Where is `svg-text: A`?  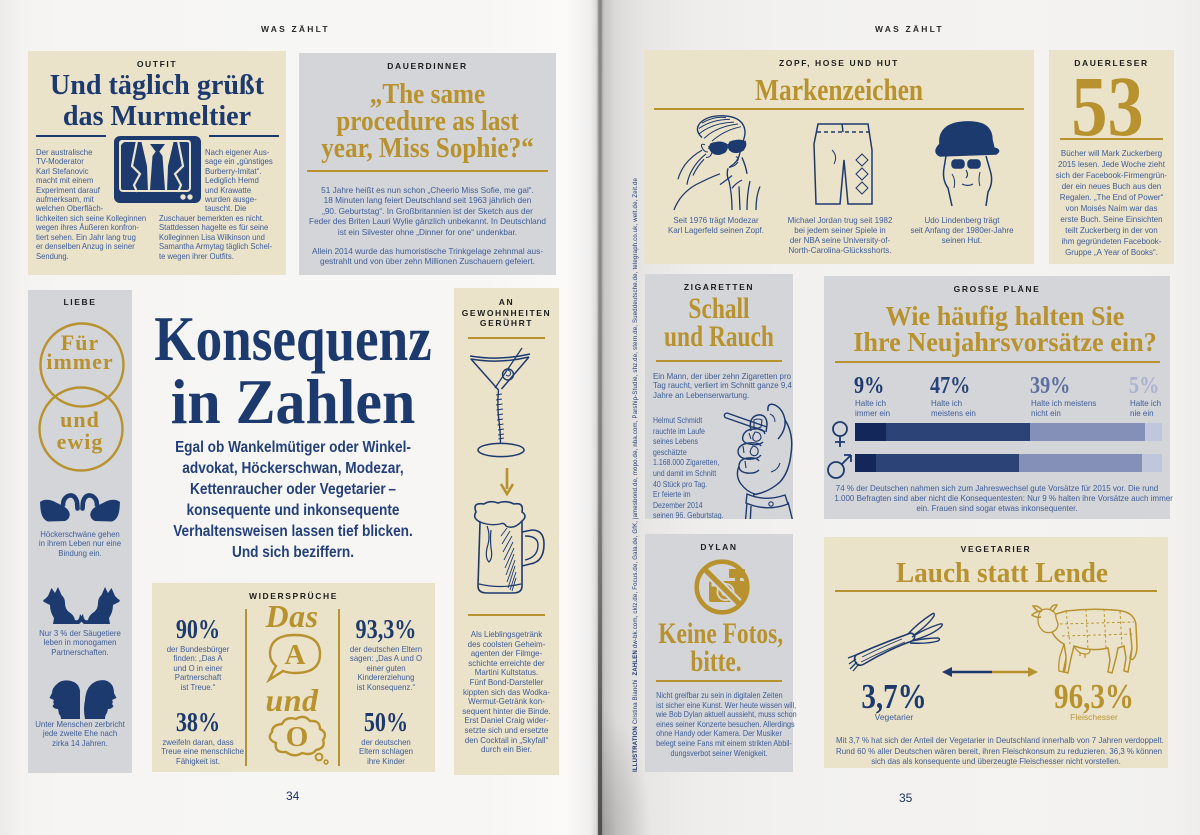 svg-text: A is located at coordinates (295, 655).